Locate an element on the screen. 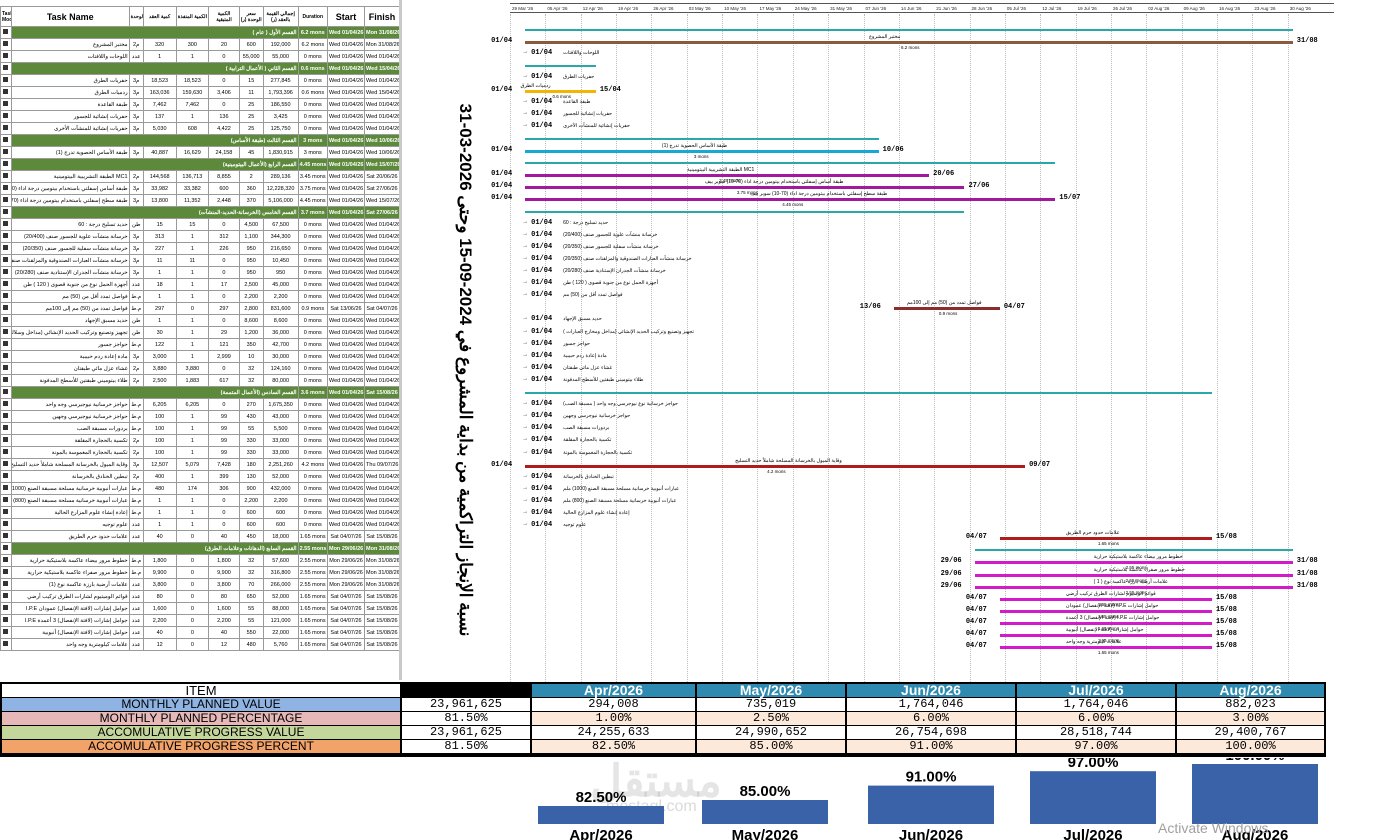 This screenshot has height=840, width=1379. task-qty-cell: 3,800 is located at coordinates (159, 584).